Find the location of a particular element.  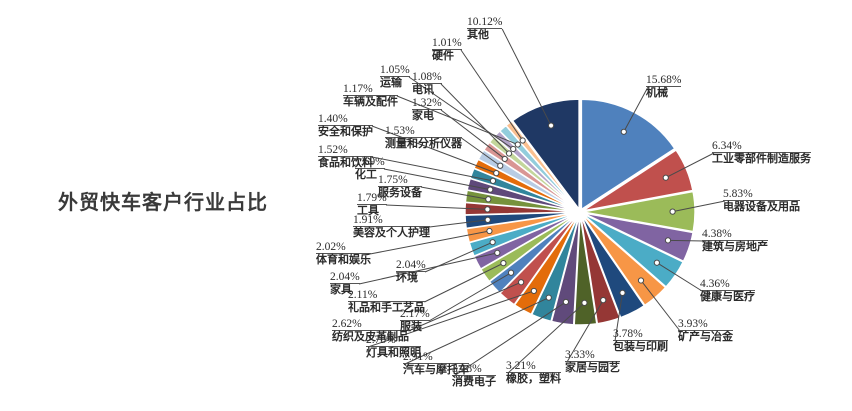

pie-slice-label: 1.01% 硬件 is located at coordinates (447, 49).